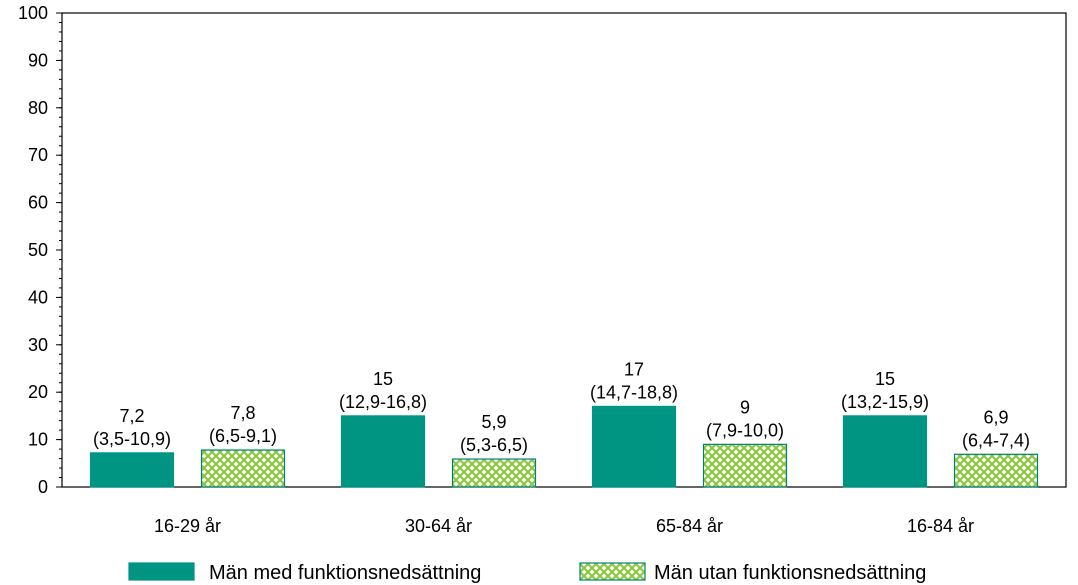 This screenshot has height=585, width=1078. What do you see at coordinates (345, 573) in the screenshot?
I see `legend-label: Män med funktionsnedsättning` at bounding box center [345, 573].